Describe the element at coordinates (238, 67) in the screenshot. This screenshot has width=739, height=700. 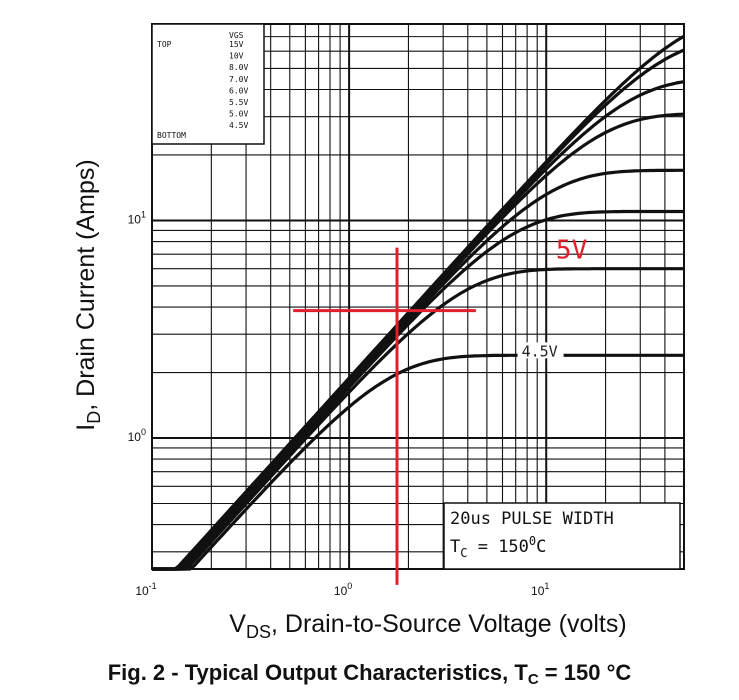
I see `legend-entry: 8.0V` at that location.